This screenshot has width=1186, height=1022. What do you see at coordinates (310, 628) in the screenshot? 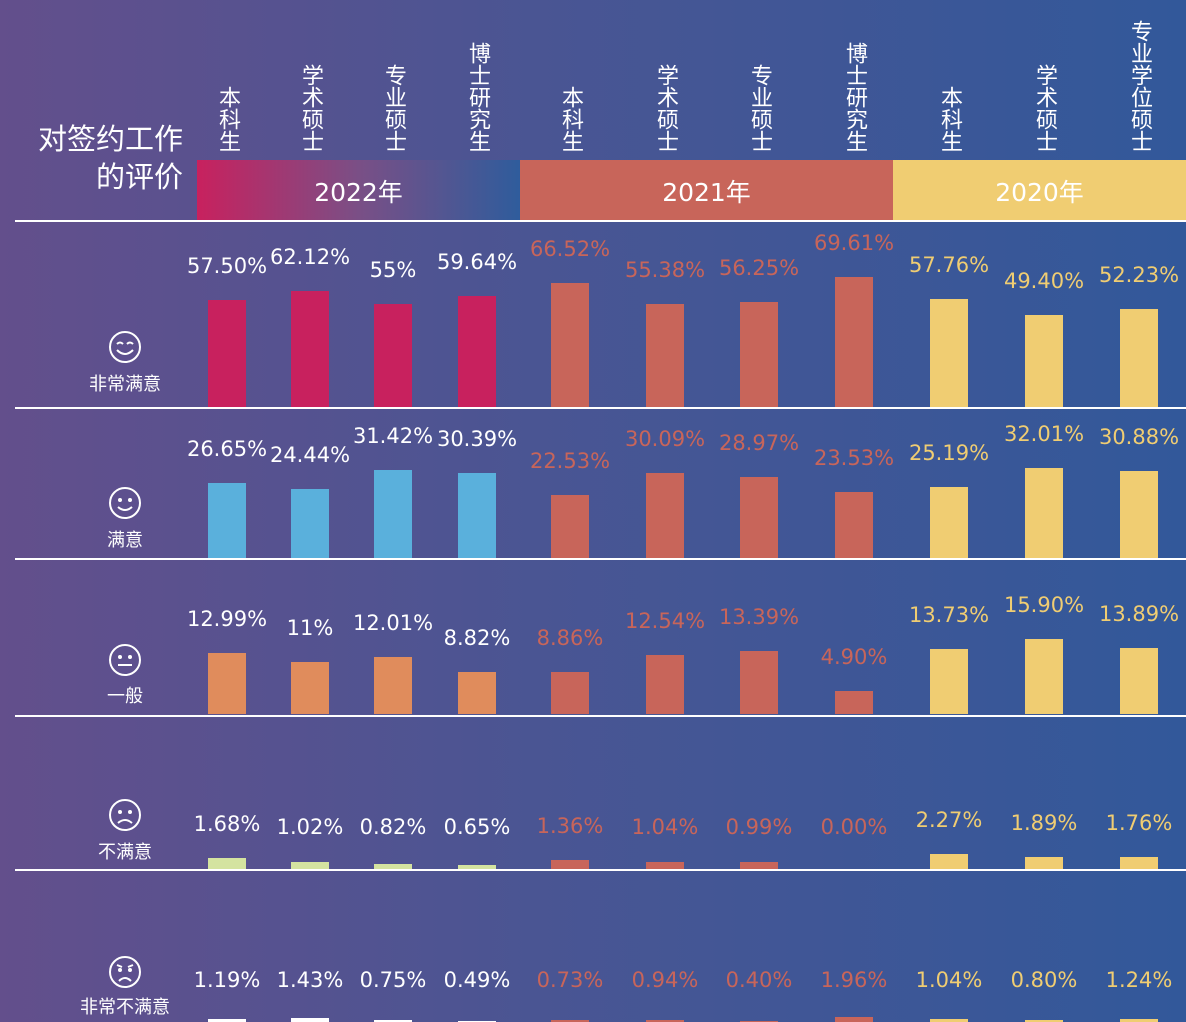
I see `value-label: 11%` at bounding box center [310, 628].